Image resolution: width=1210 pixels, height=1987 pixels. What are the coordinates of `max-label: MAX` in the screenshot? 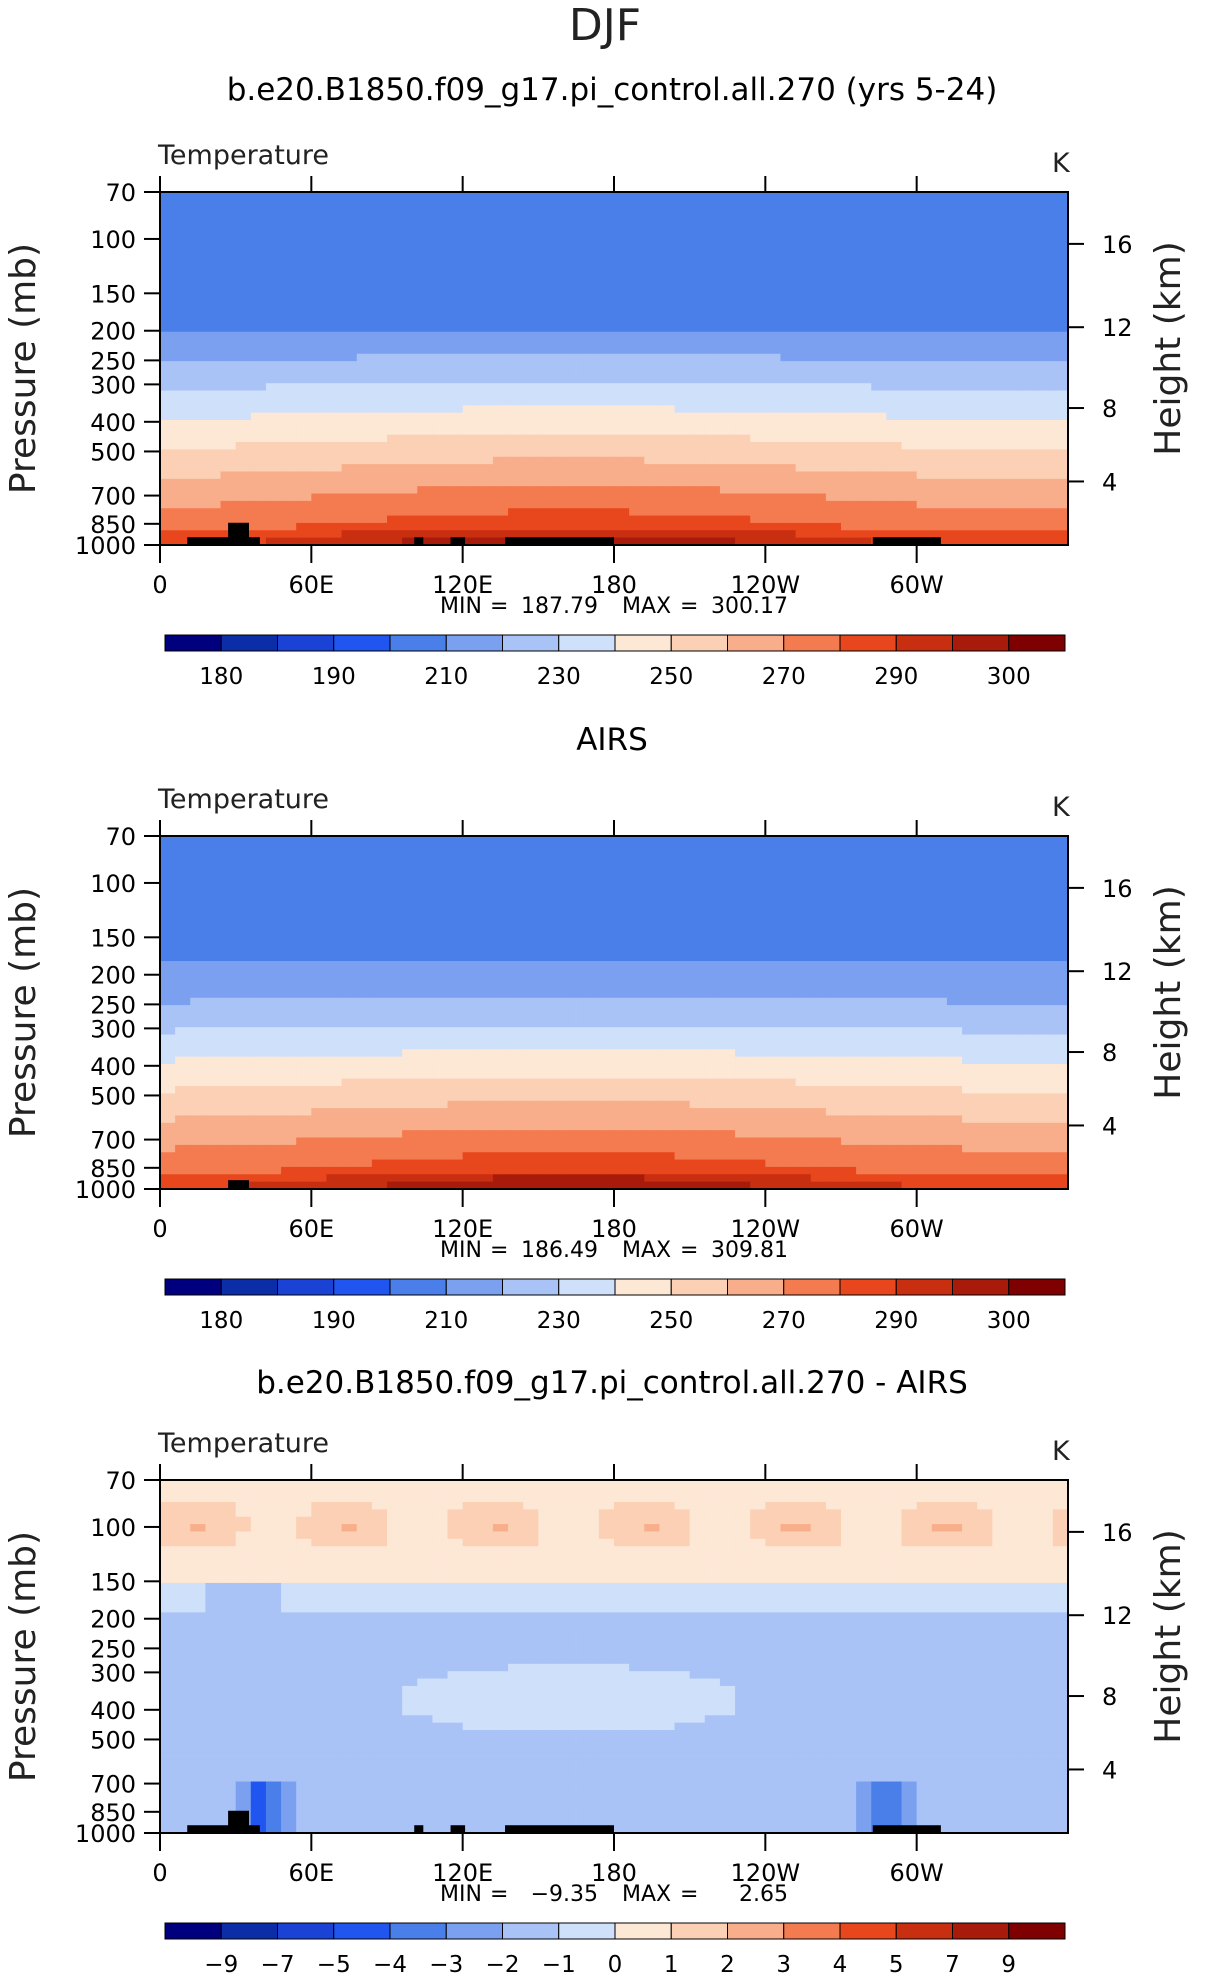 It's located at (646, 606).